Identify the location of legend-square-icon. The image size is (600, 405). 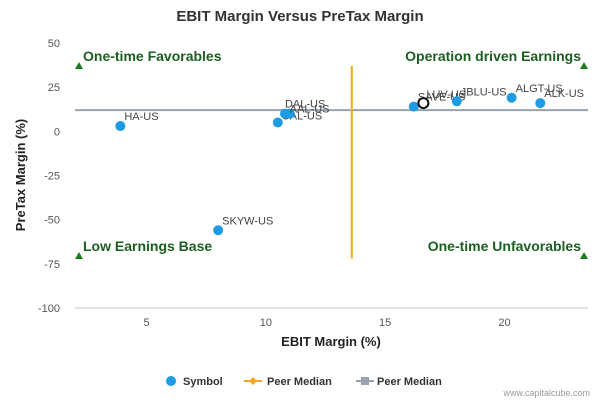
(365, 381).